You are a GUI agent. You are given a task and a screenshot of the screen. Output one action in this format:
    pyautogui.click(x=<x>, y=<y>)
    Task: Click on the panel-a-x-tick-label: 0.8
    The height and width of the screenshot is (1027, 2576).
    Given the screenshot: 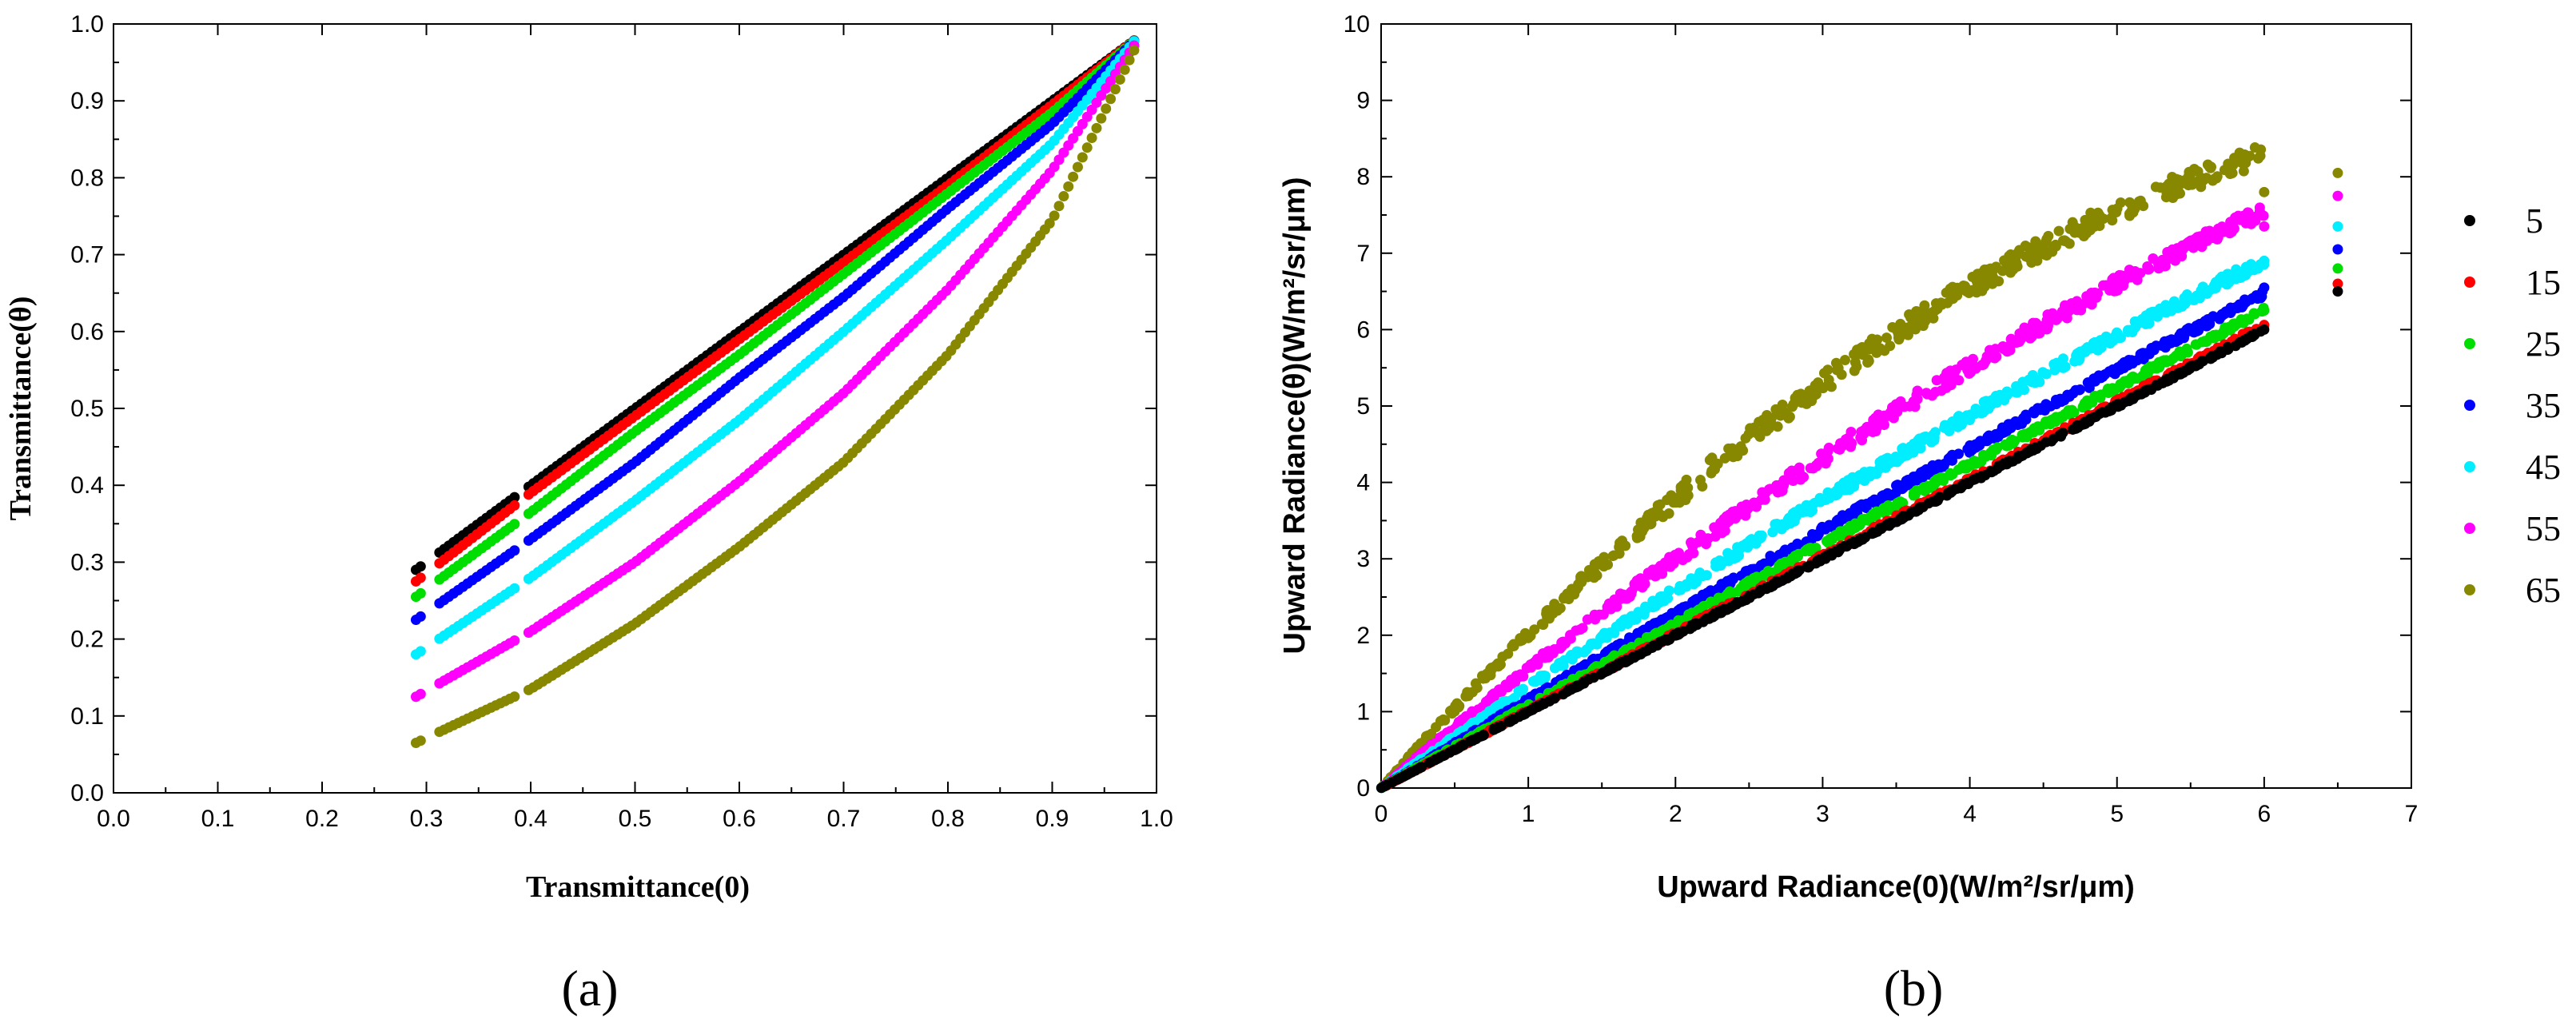 What is the action you would take?
    pyautogui.click(x=948, y=819)
    